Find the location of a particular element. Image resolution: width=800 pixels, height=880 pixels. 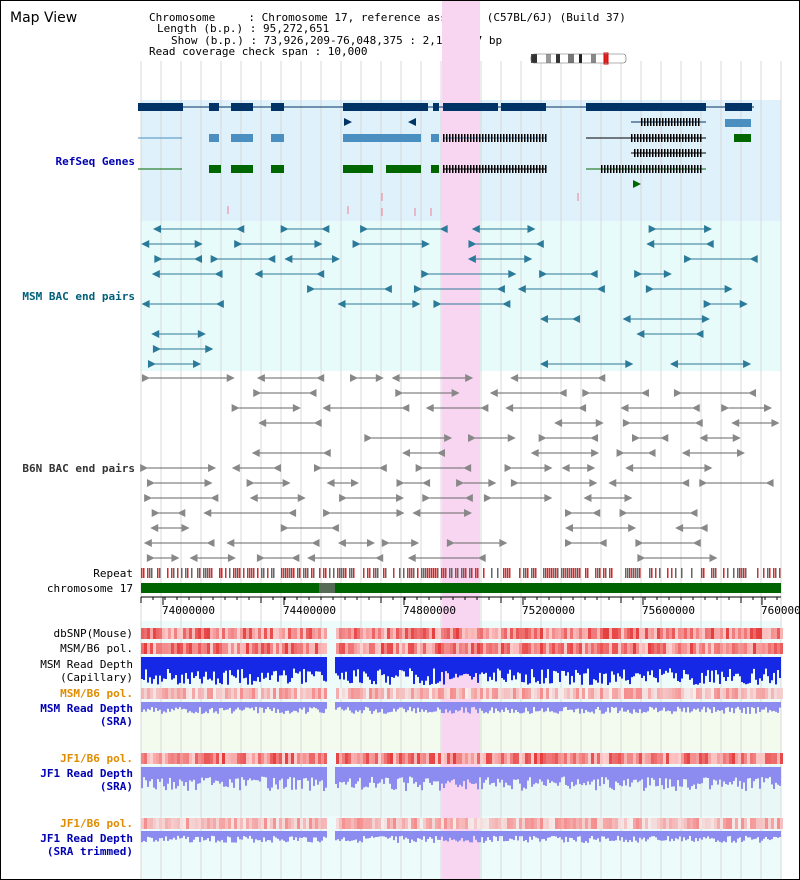

track-label-msm-bac: MSM BAC end pairs is located at coordinates (78, 296).